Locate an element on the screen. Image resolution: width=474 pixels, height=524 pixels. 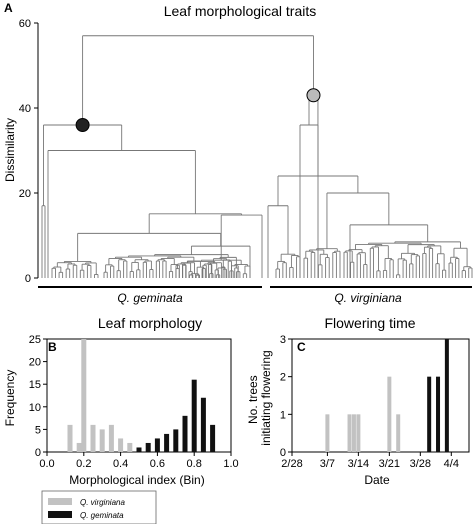
histogram-axes: 0 5 10 15 20 25 0.0 0.2 0.4 0.6 0.8 1.0 is located at coordinates (134, 402).